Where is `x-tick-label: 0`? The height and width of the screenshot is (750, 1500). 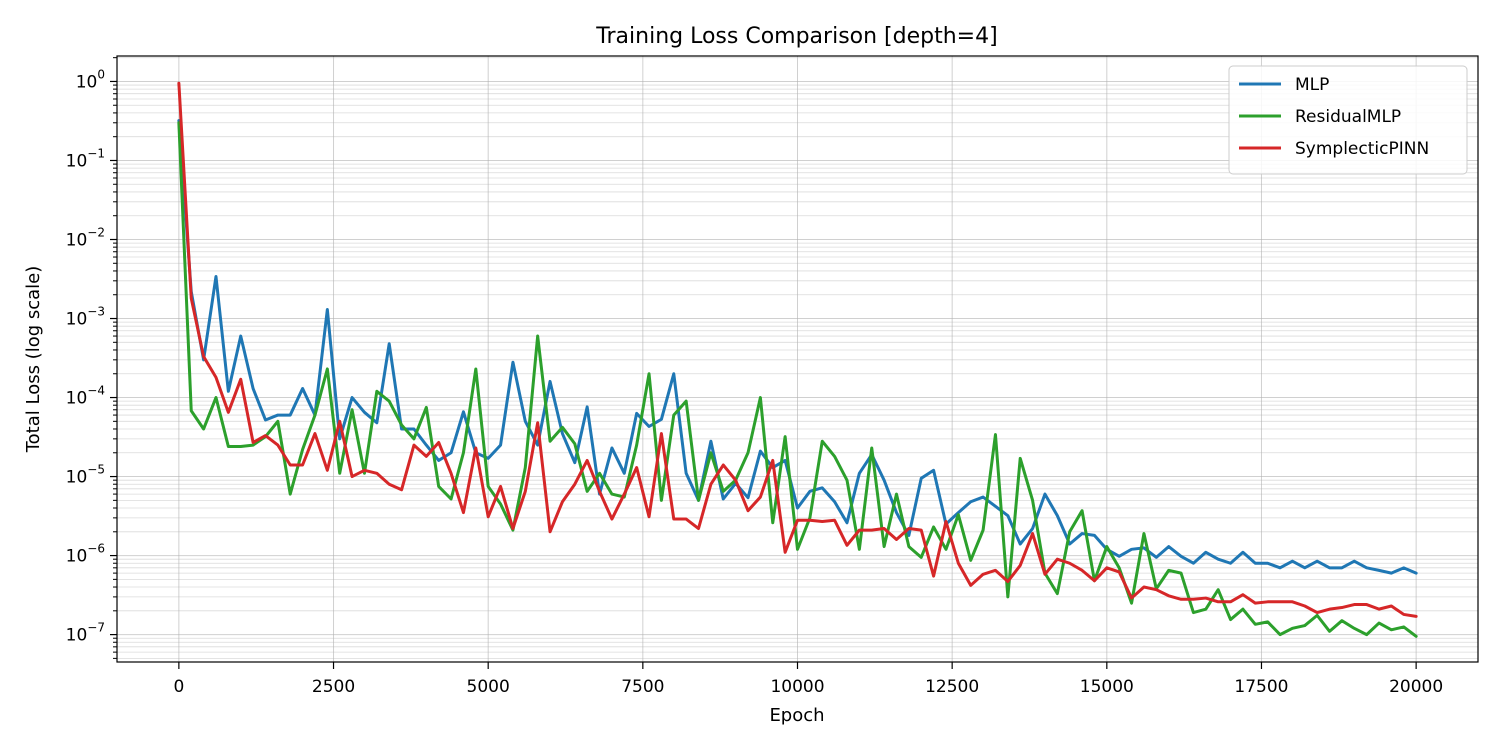 x-tick-label: 0 is located at coordinates (178, 687).